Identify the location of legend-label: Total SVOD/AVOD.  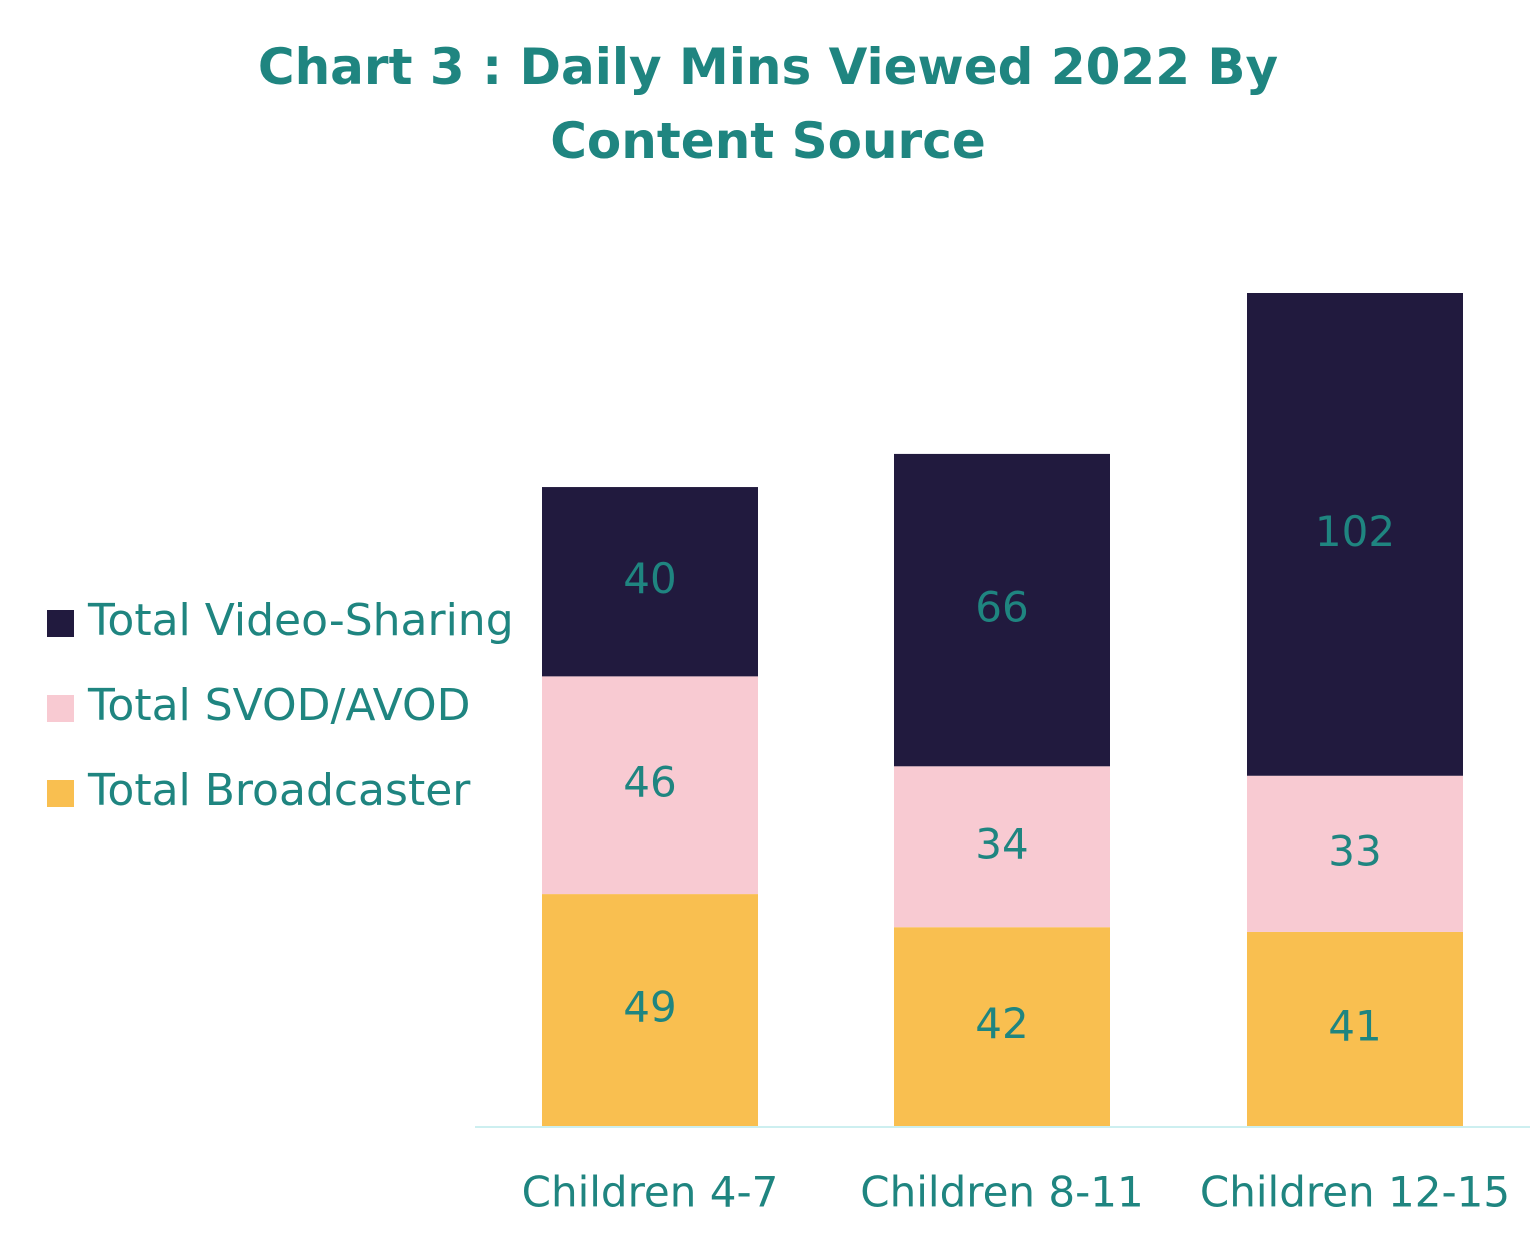
(278, 705).